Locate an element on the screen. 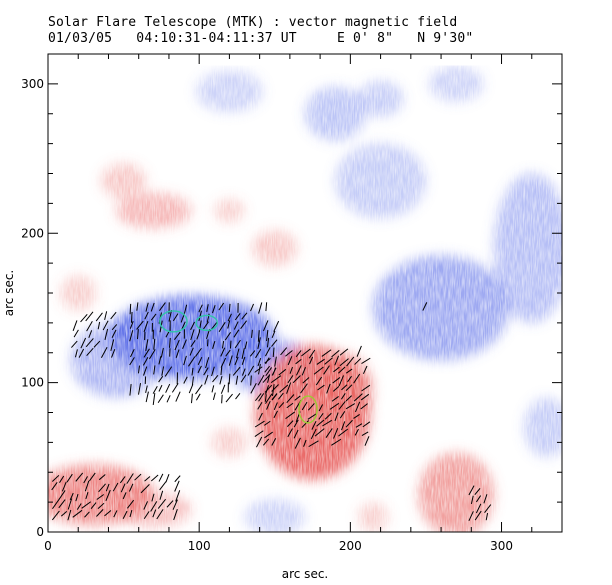  x-tick-label: 300 is located at coordinates (501, 546).